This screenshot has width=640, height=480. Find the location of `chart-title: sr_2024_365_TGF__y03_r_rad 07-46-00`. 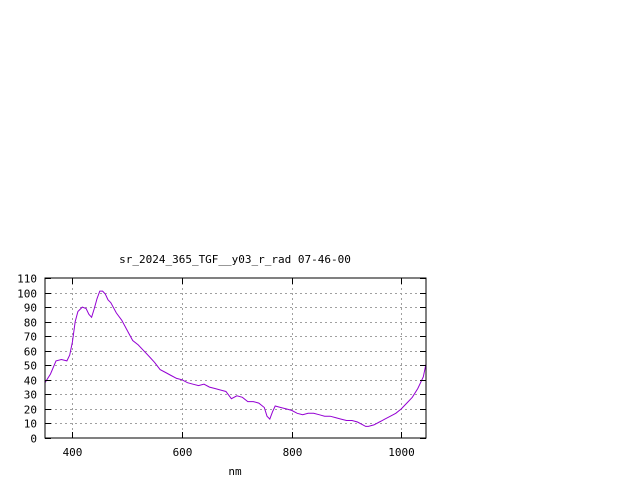

chart-title: sr_2024_365_TGF__y03_r_rad 07-46-00 is located at coordinates (235, 259).